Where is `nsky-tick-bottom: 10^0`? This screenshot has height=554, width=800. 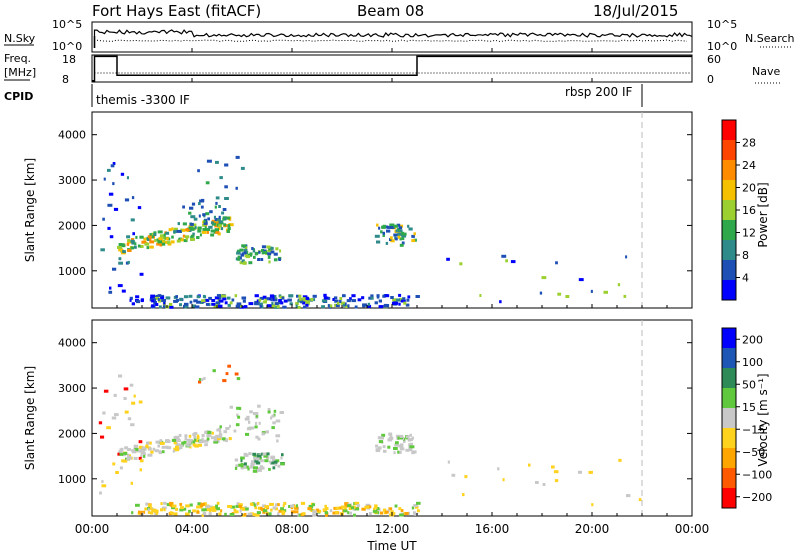
nsky-tick-bottom: 10^0 is located at coordinates (67, 46).